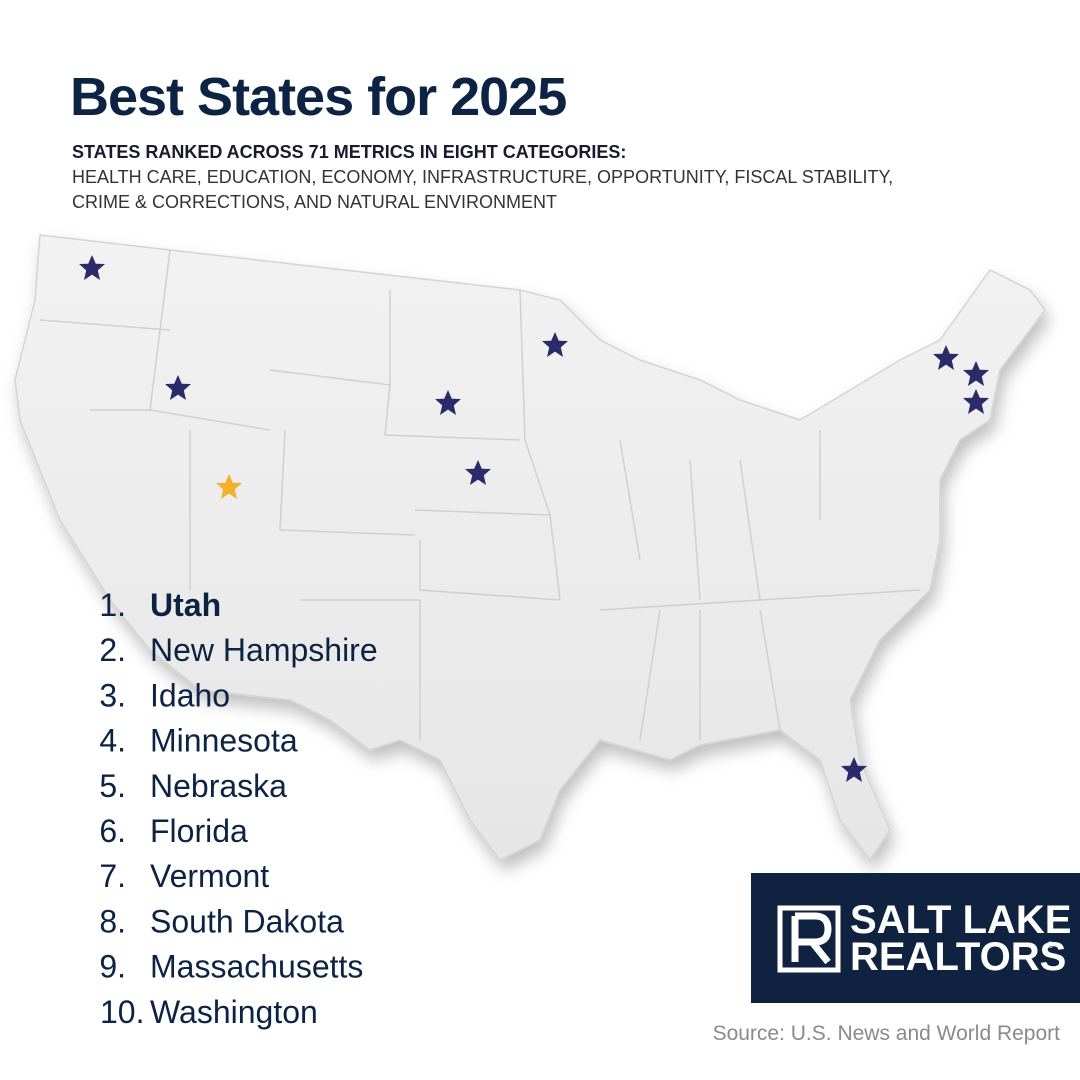 The image size is (1080, 1080). I want to click on state-name: Washington, so click(234, 1012).